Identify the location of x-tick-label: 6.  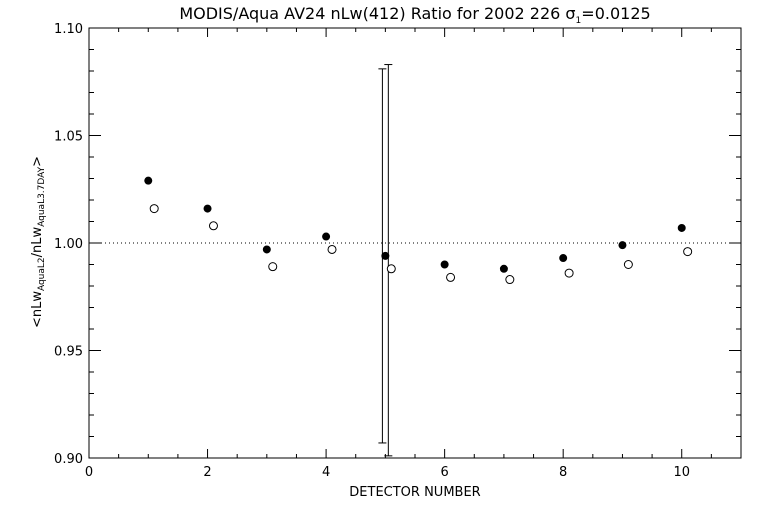
(444, 472).